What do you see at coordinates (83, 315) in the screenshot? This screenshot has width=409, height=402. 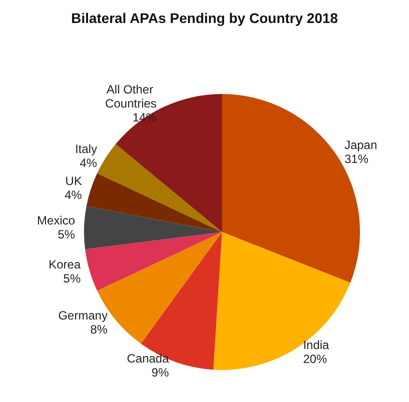 I see `slice-label: Germany` at bounding box center [83, 315].